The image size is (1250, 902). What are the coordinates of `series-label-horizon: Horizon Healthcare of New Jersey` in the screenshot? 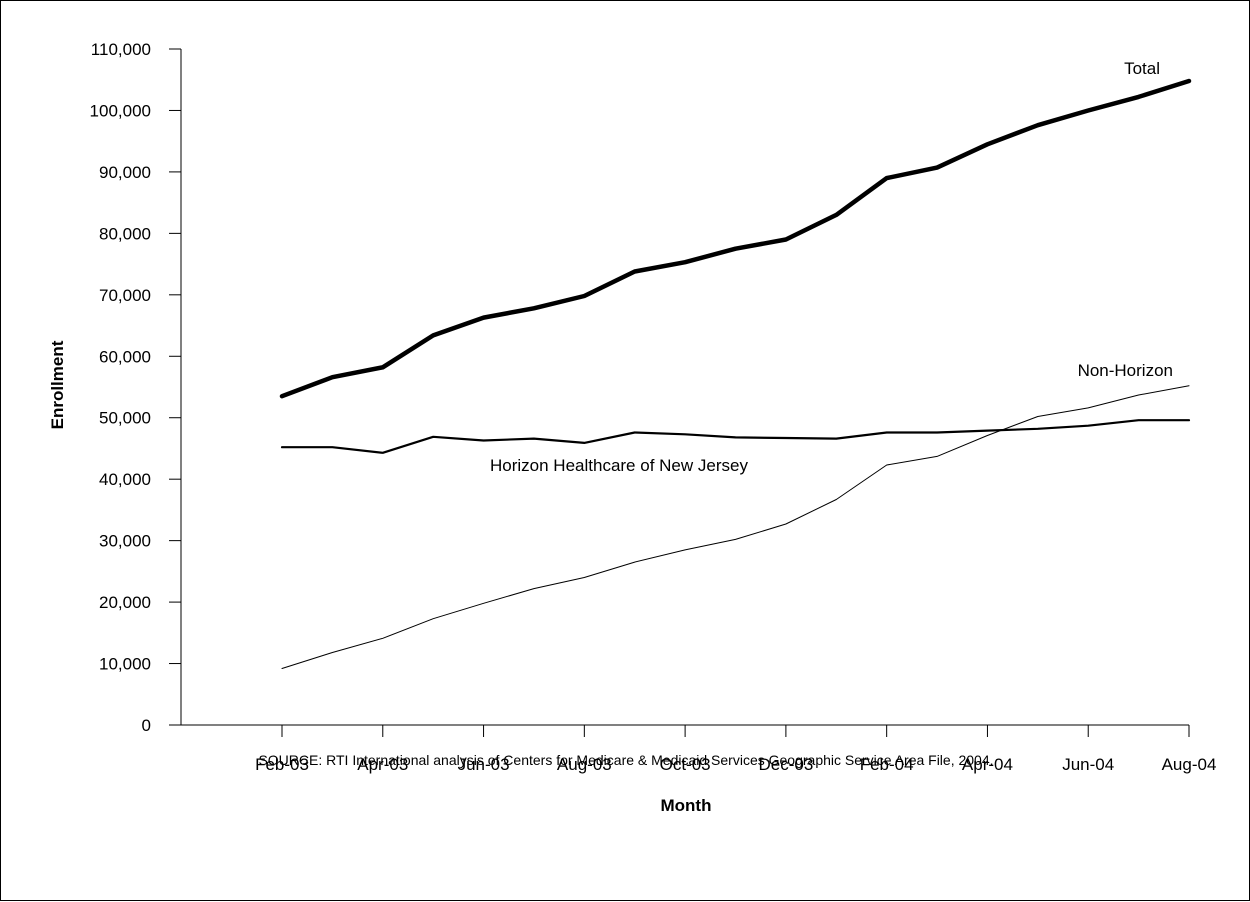 It's located at (619, 465).